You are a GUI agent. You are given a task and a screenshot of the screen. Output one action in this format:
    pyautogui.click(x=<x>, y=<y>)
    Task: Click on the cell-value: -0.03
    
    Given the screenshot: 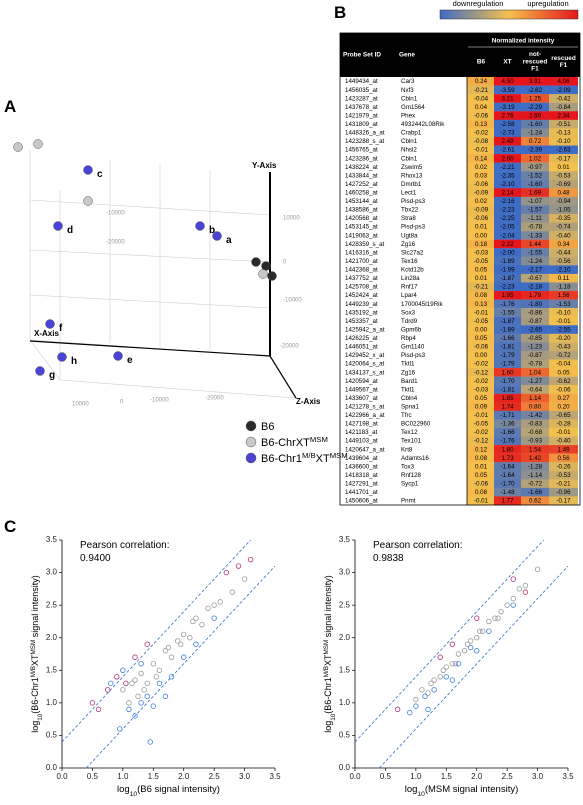 What is the action you would take?
    pyautogui.click(x=481, y=389)
    